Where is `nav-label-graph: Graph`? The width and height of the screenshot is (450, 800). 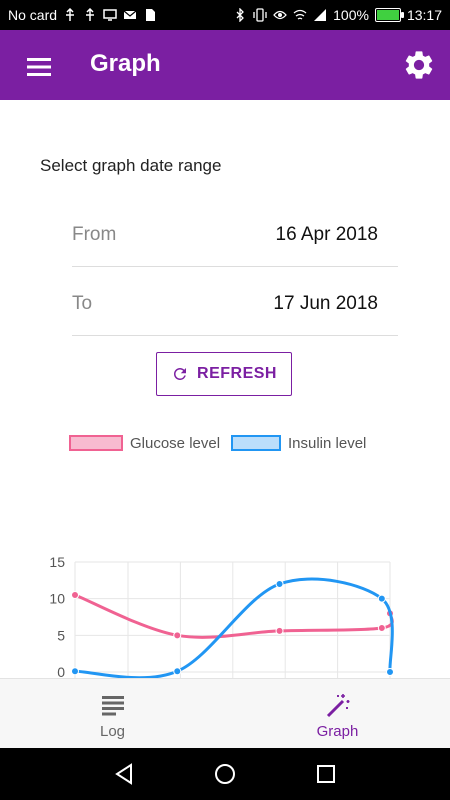
nav-label-graph: Graph is located at coordinates (337, 731).